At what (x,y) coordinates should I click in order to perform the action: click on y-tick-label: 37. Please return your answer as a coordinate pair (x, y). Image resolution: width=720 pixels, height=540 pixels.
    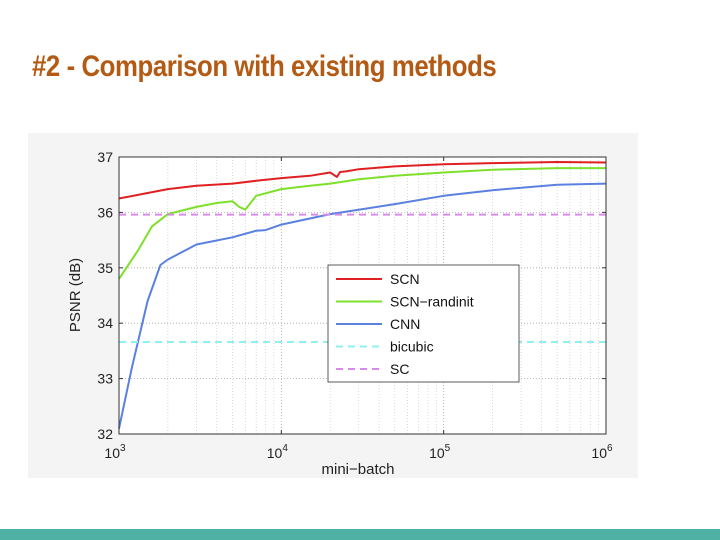
    Looking at the image, I should click on (105, 157).